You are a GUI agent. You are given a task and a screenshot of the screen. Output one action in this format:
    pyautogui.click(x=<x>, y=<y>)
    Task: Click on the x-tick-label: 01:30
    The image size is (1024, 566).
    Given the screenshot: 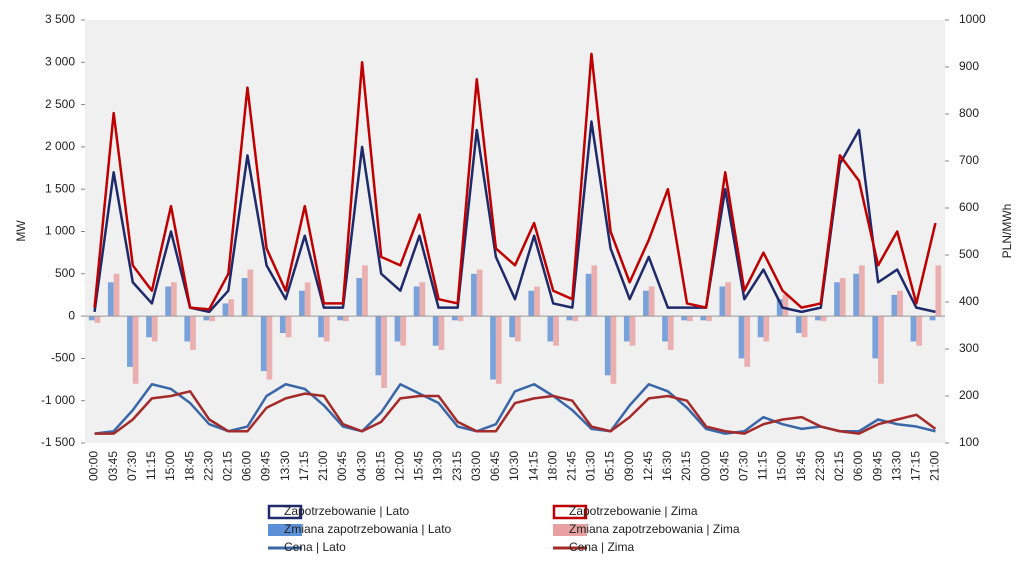 What is the action you would take?
    pyautogui.click(x=591, y=466)
    